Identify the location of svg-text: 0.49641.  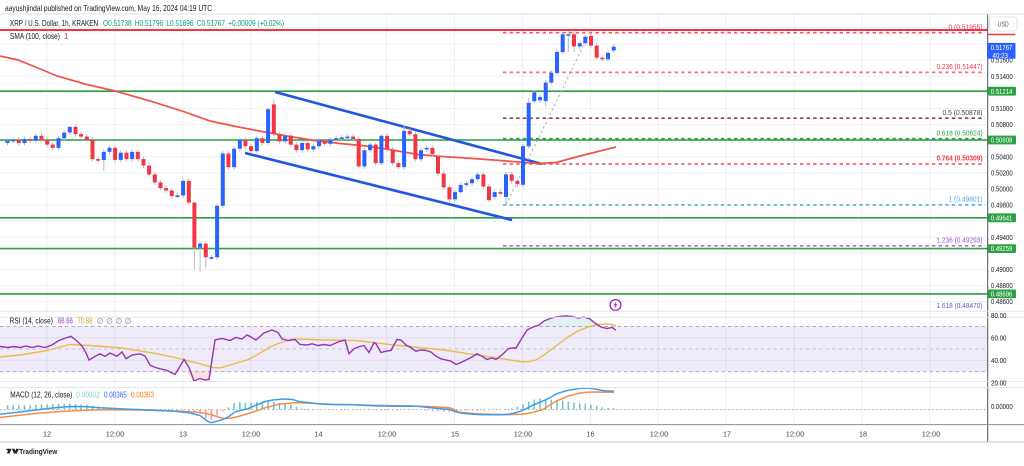
(1002, 217).